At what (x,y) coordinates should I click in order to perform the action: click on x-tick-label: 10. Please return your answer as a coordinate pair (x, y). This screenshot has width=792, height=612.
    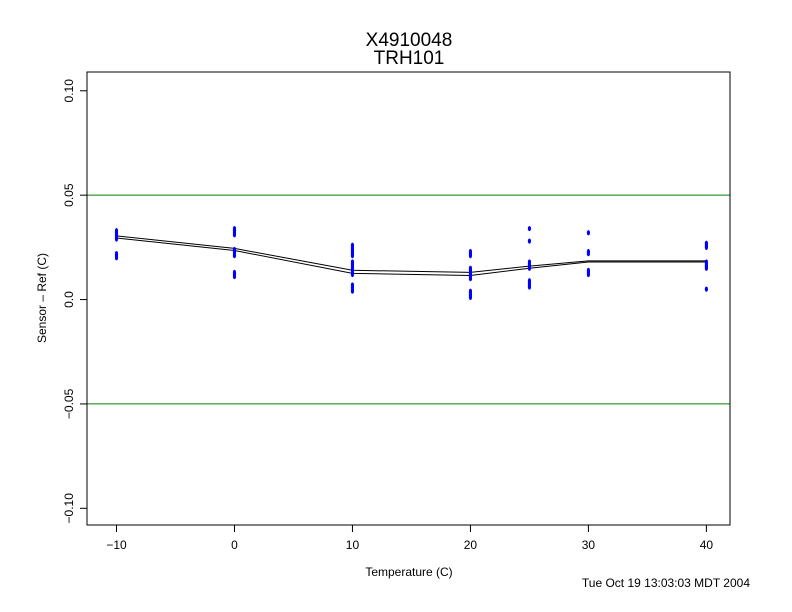
    Looking at the image, I should click on (353, 545).